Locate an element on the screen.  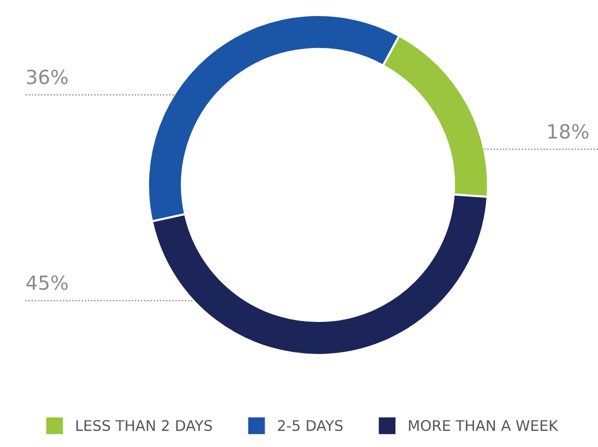
data-label: 18% is located at coordinates (568, 131).